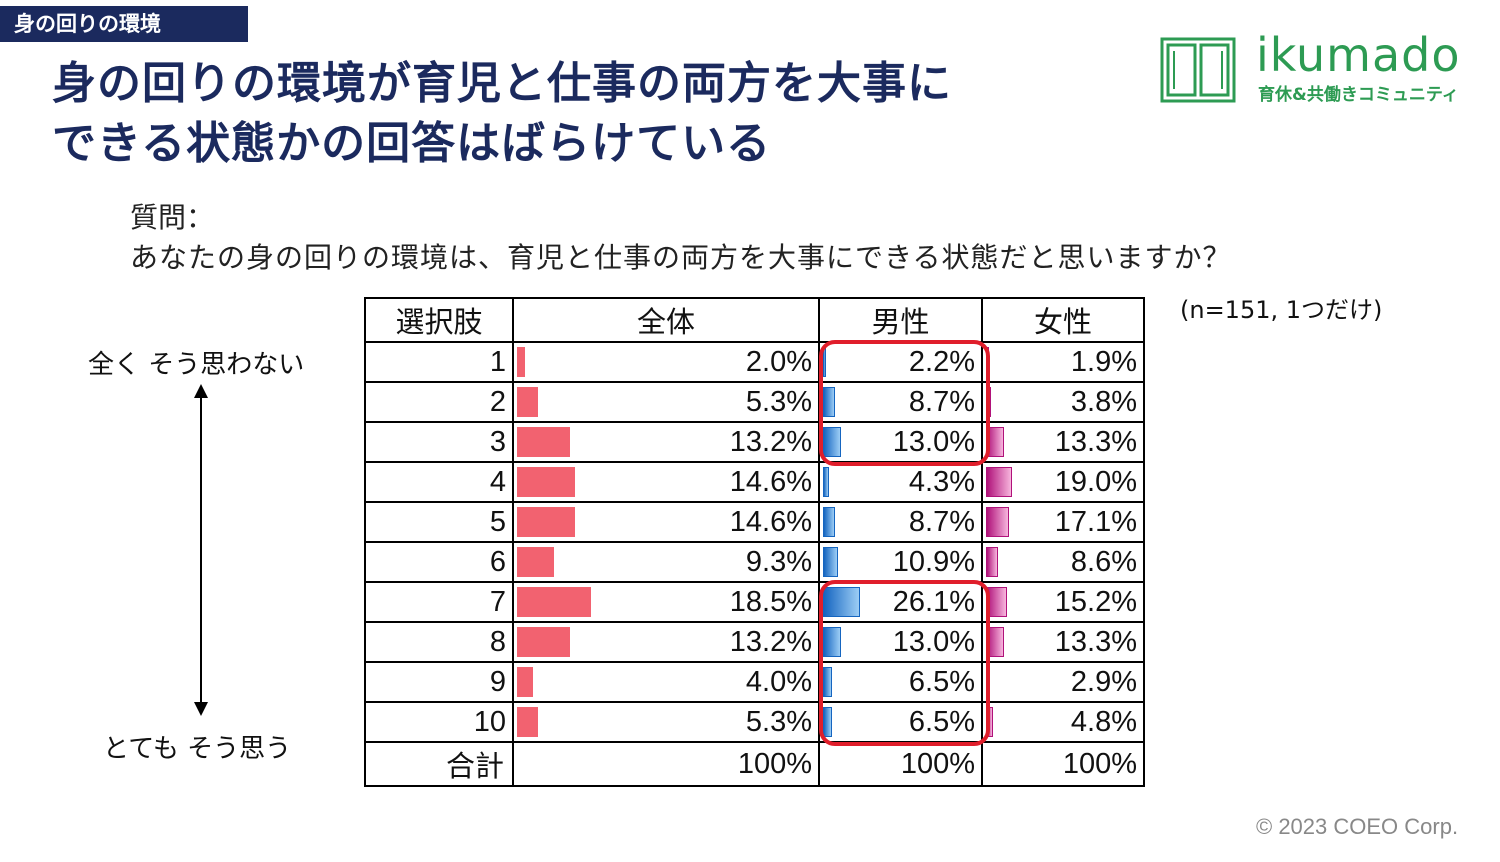  Describe the element at coordinates (439, 402) in the screenshot. I see `choice-cell: 2` at that location.